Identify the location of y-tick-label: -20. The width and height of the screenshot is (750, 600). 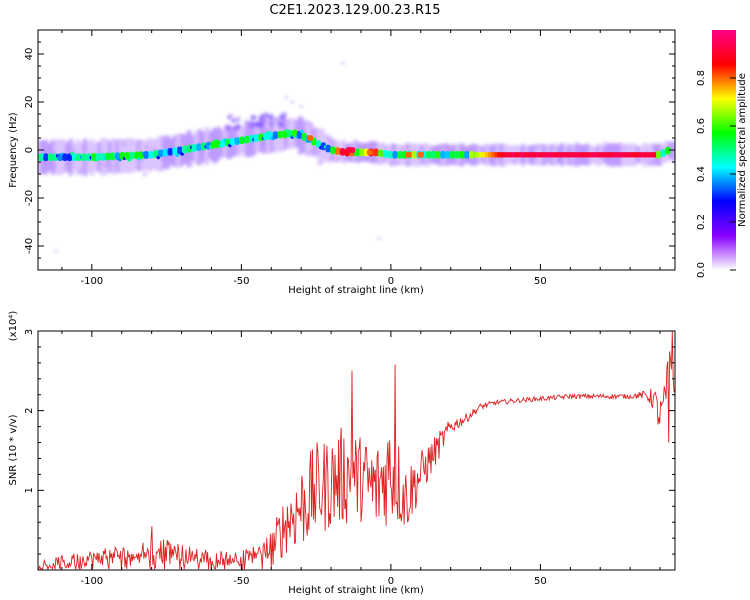
(29, 198).